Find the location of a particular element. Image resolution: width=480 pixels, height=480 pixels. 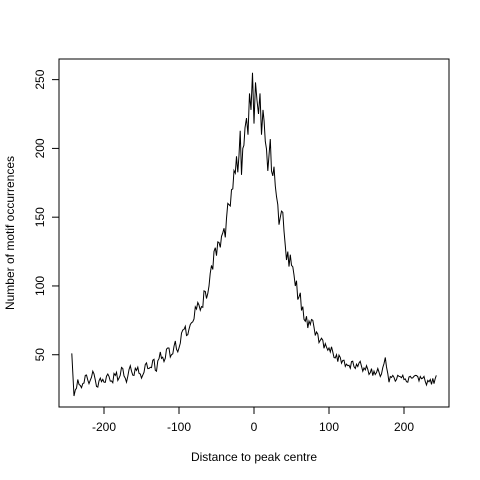

y-tick-label: 150 is located at coordinates (40, 217).